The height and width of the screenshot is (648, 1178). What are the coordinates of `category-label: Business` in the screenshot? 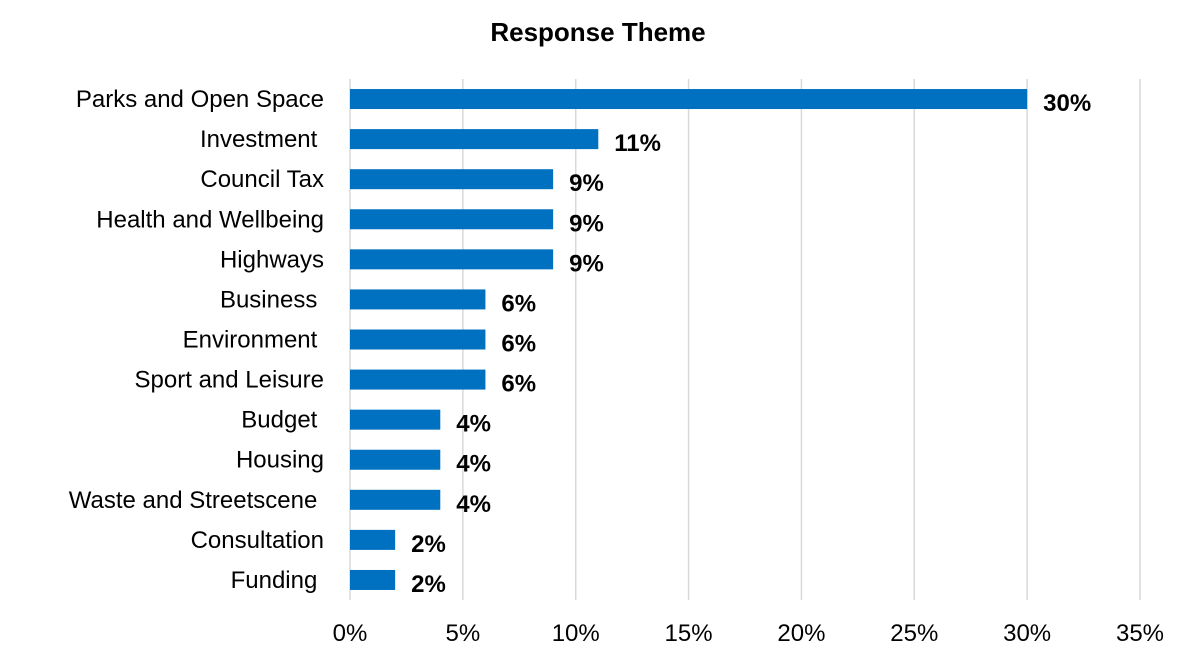 It's located at (272, 299).